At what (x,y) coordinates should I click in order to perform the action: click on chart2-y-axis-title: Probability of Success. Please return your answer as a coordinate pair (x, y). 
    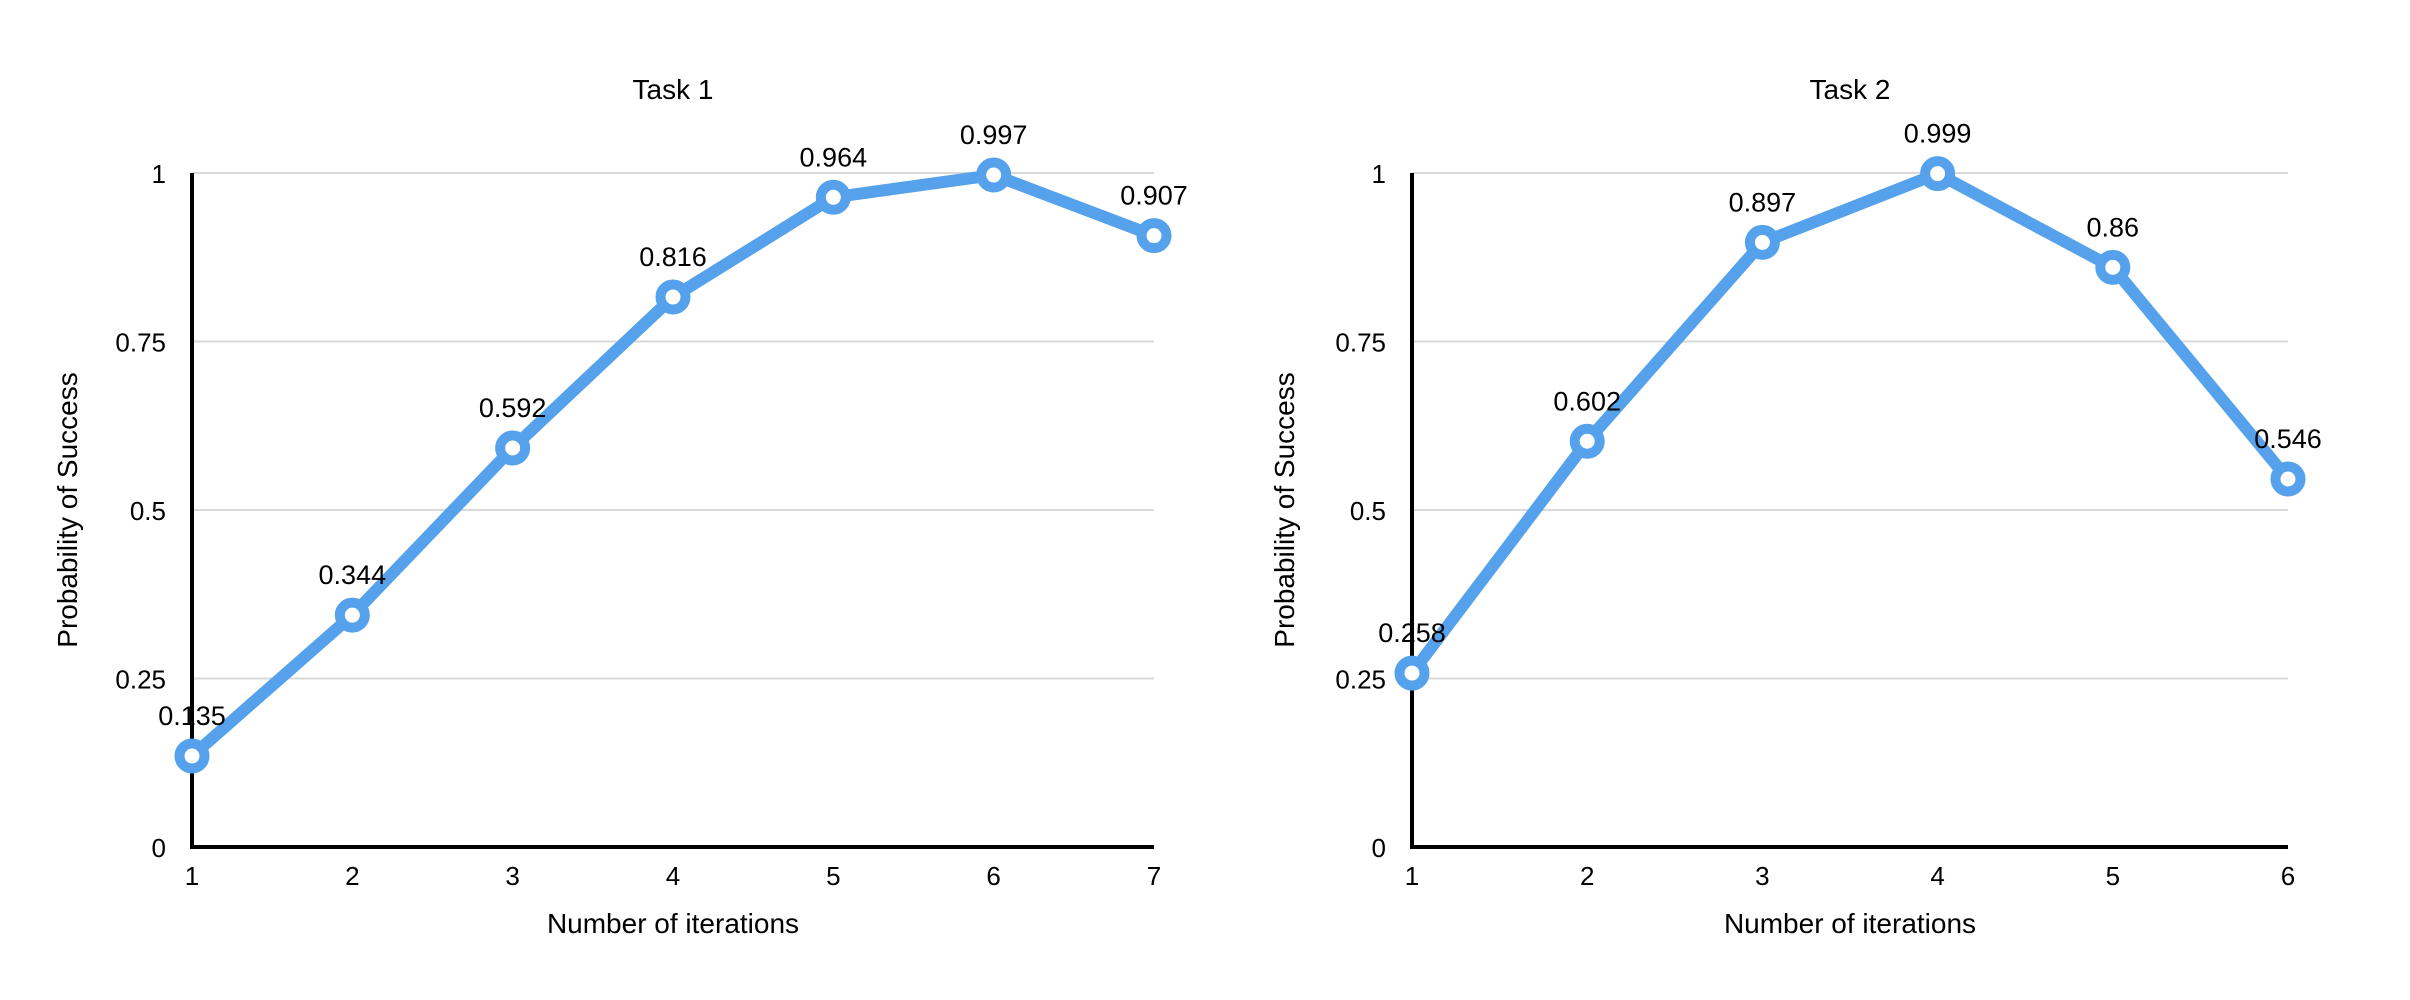
    Looking at the image, I should click on (1284, 509).